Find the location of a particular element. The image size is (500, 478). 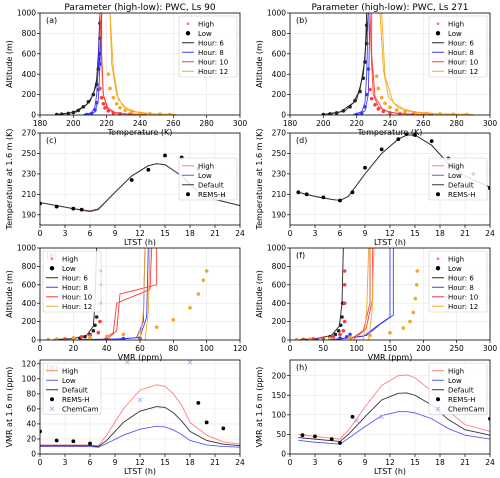

x-tick-label: 6 is located at coordinates (90, 233).